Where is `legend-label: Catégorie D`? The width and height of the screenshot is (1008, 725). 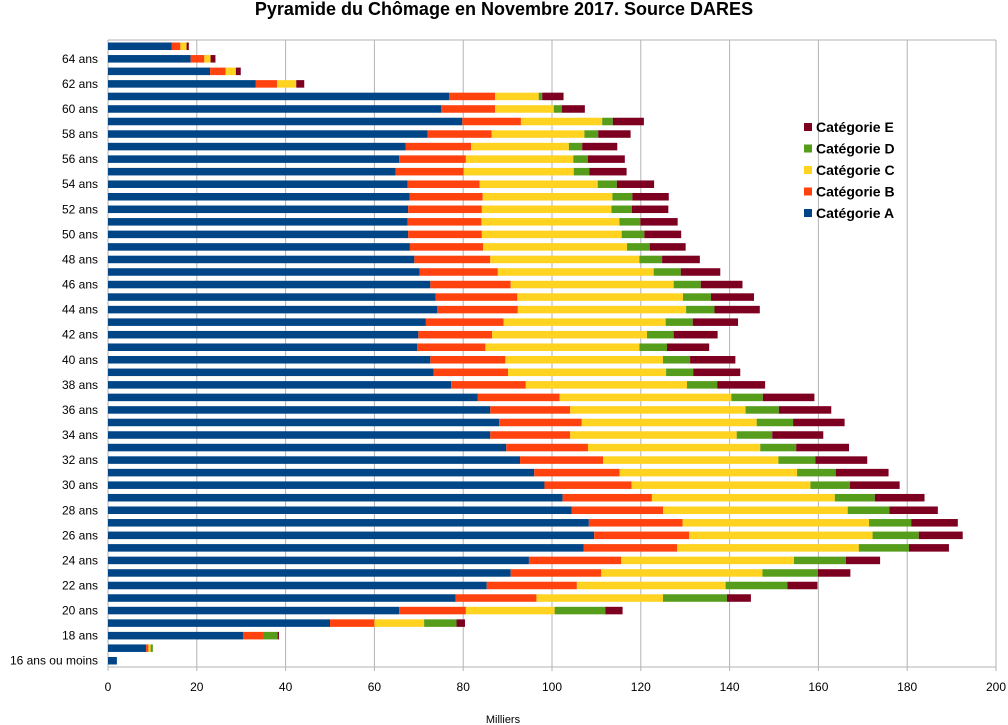 legend-label: Catégorie D is located at coordinates (855, 149).